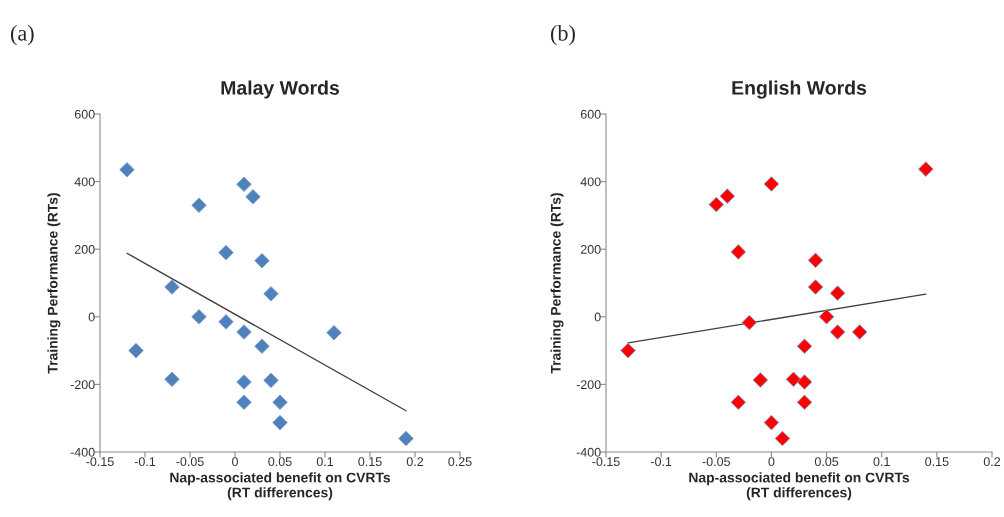  Describe the element at coordinates (799, 89) in the screenshot. I see `chart-title: English Words` at that location.